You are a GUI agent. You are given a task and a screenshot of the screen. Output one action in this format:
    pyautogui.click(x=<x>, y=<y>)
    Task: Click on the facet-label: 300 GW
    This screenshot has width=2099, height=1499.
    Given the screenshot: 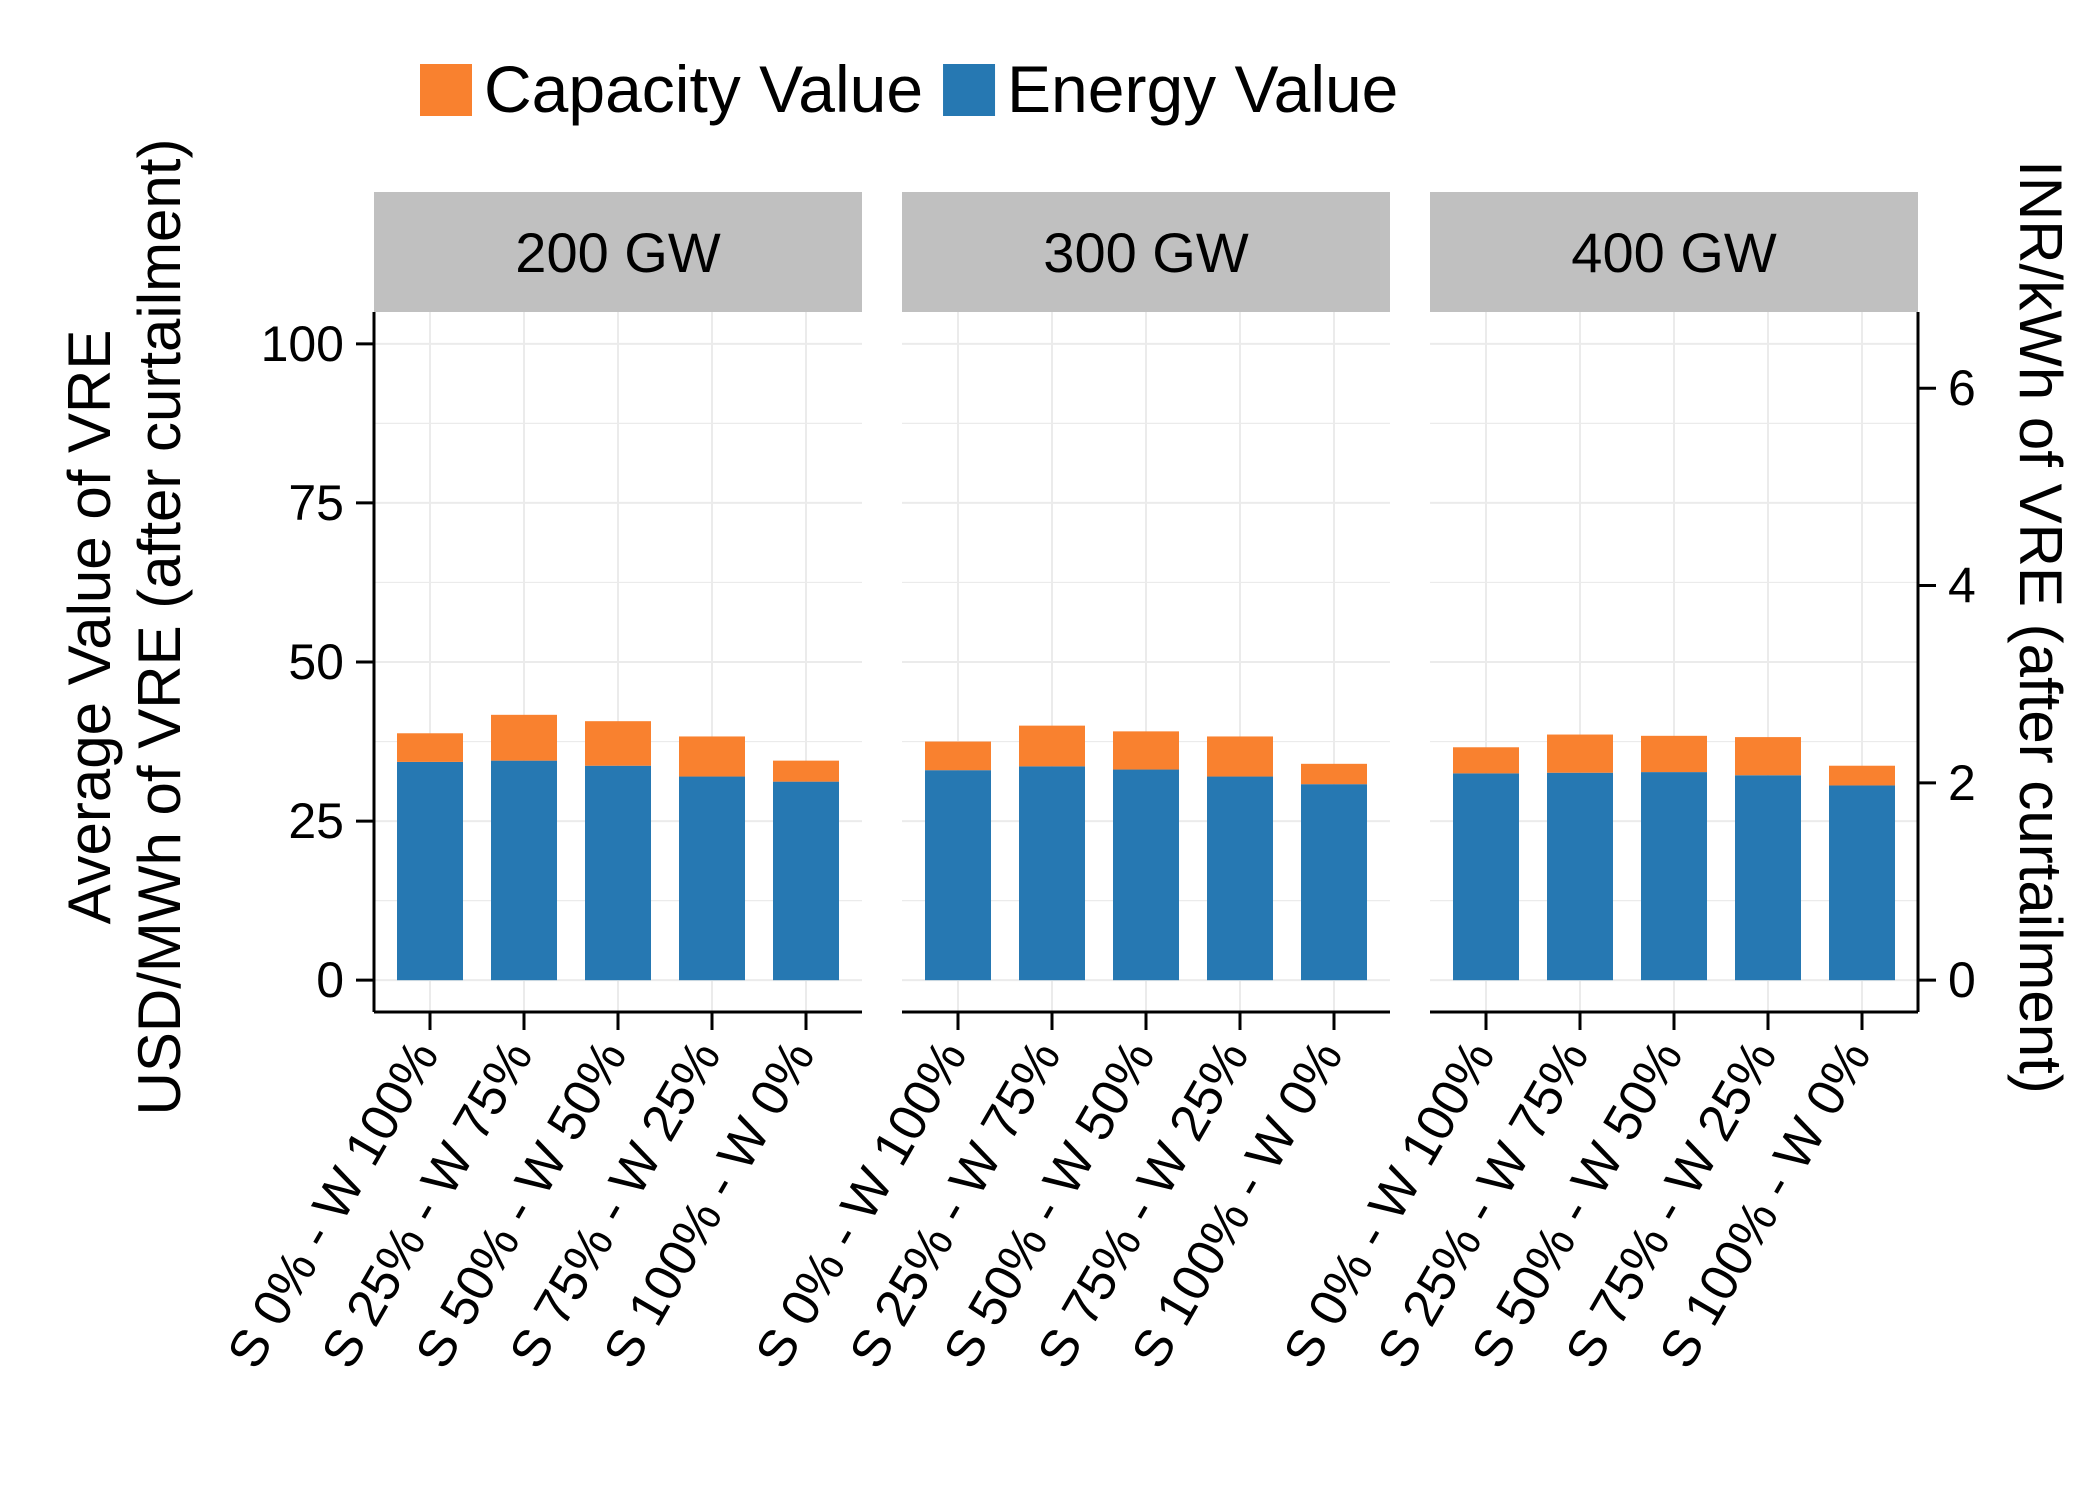 What is the action you would take?
    pyautogui.click(x=1146, y=252)
    